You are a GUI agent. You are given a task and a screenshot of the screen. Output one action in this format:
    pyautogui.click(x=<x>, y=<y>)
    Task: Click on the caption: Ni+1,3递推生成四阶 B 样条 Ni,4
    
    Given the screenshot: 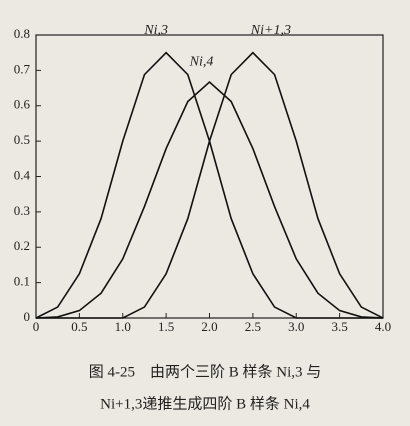 What is the action you would take?
    pyautogui.click(x=205, y=403)
    